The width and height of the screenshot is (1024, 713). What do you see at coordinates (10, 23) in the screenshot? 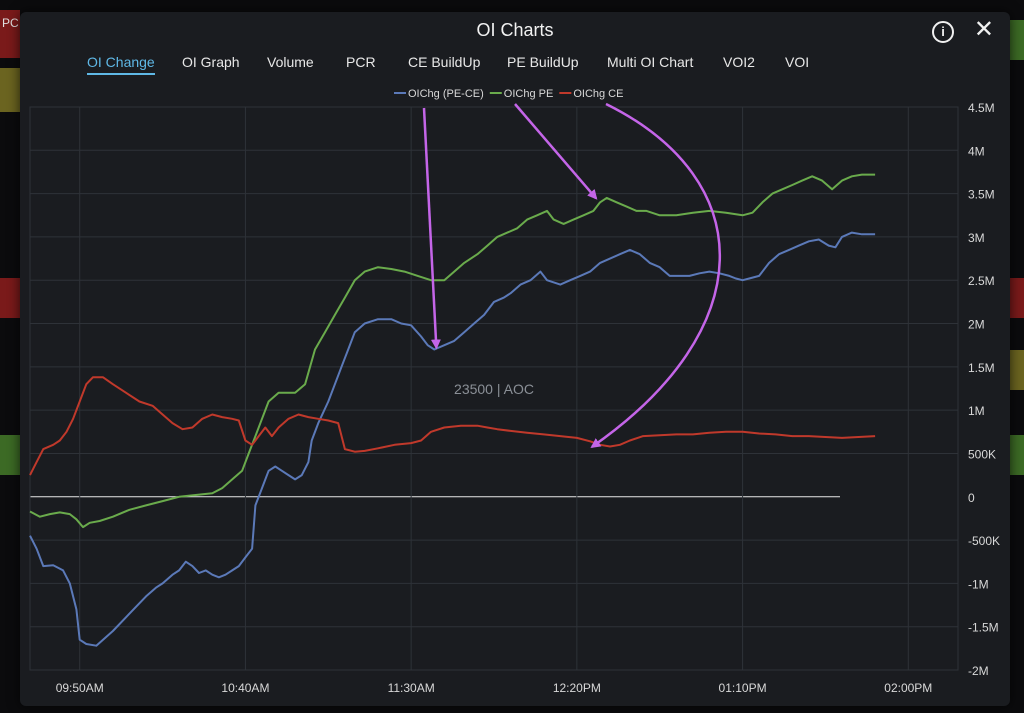
I see `background-label: PC` at bounding box center [10, 23].